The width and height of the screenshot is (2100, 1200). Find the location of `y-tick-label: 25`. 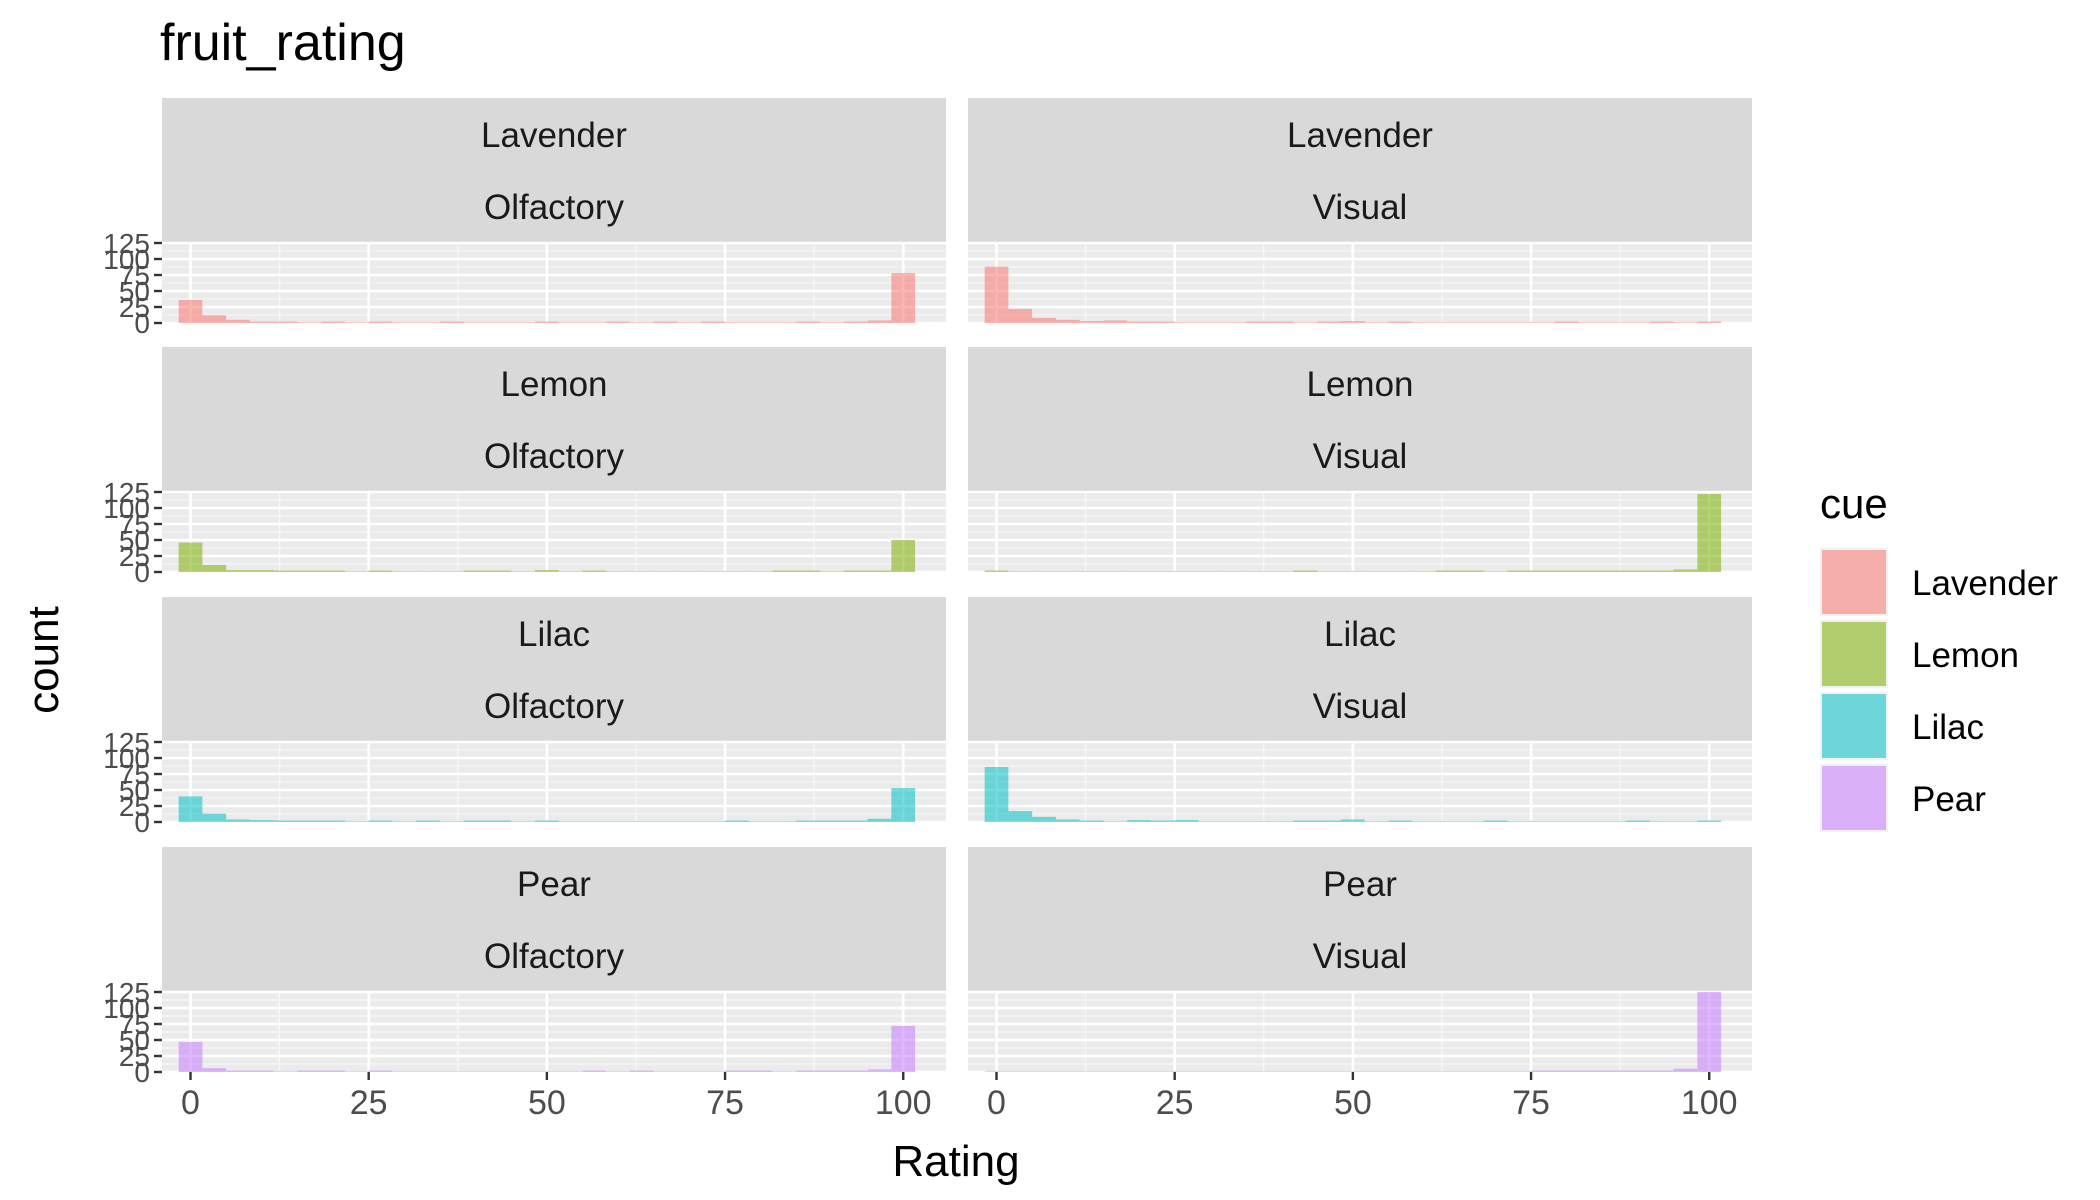

y-tick-label: 25 is located at coordinates (134, 806).